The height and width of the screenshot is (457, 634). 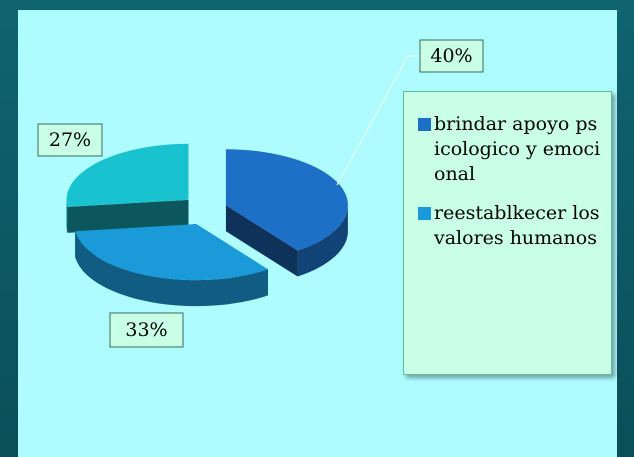 I want to click on leader-line, so click(x=378, y=120).